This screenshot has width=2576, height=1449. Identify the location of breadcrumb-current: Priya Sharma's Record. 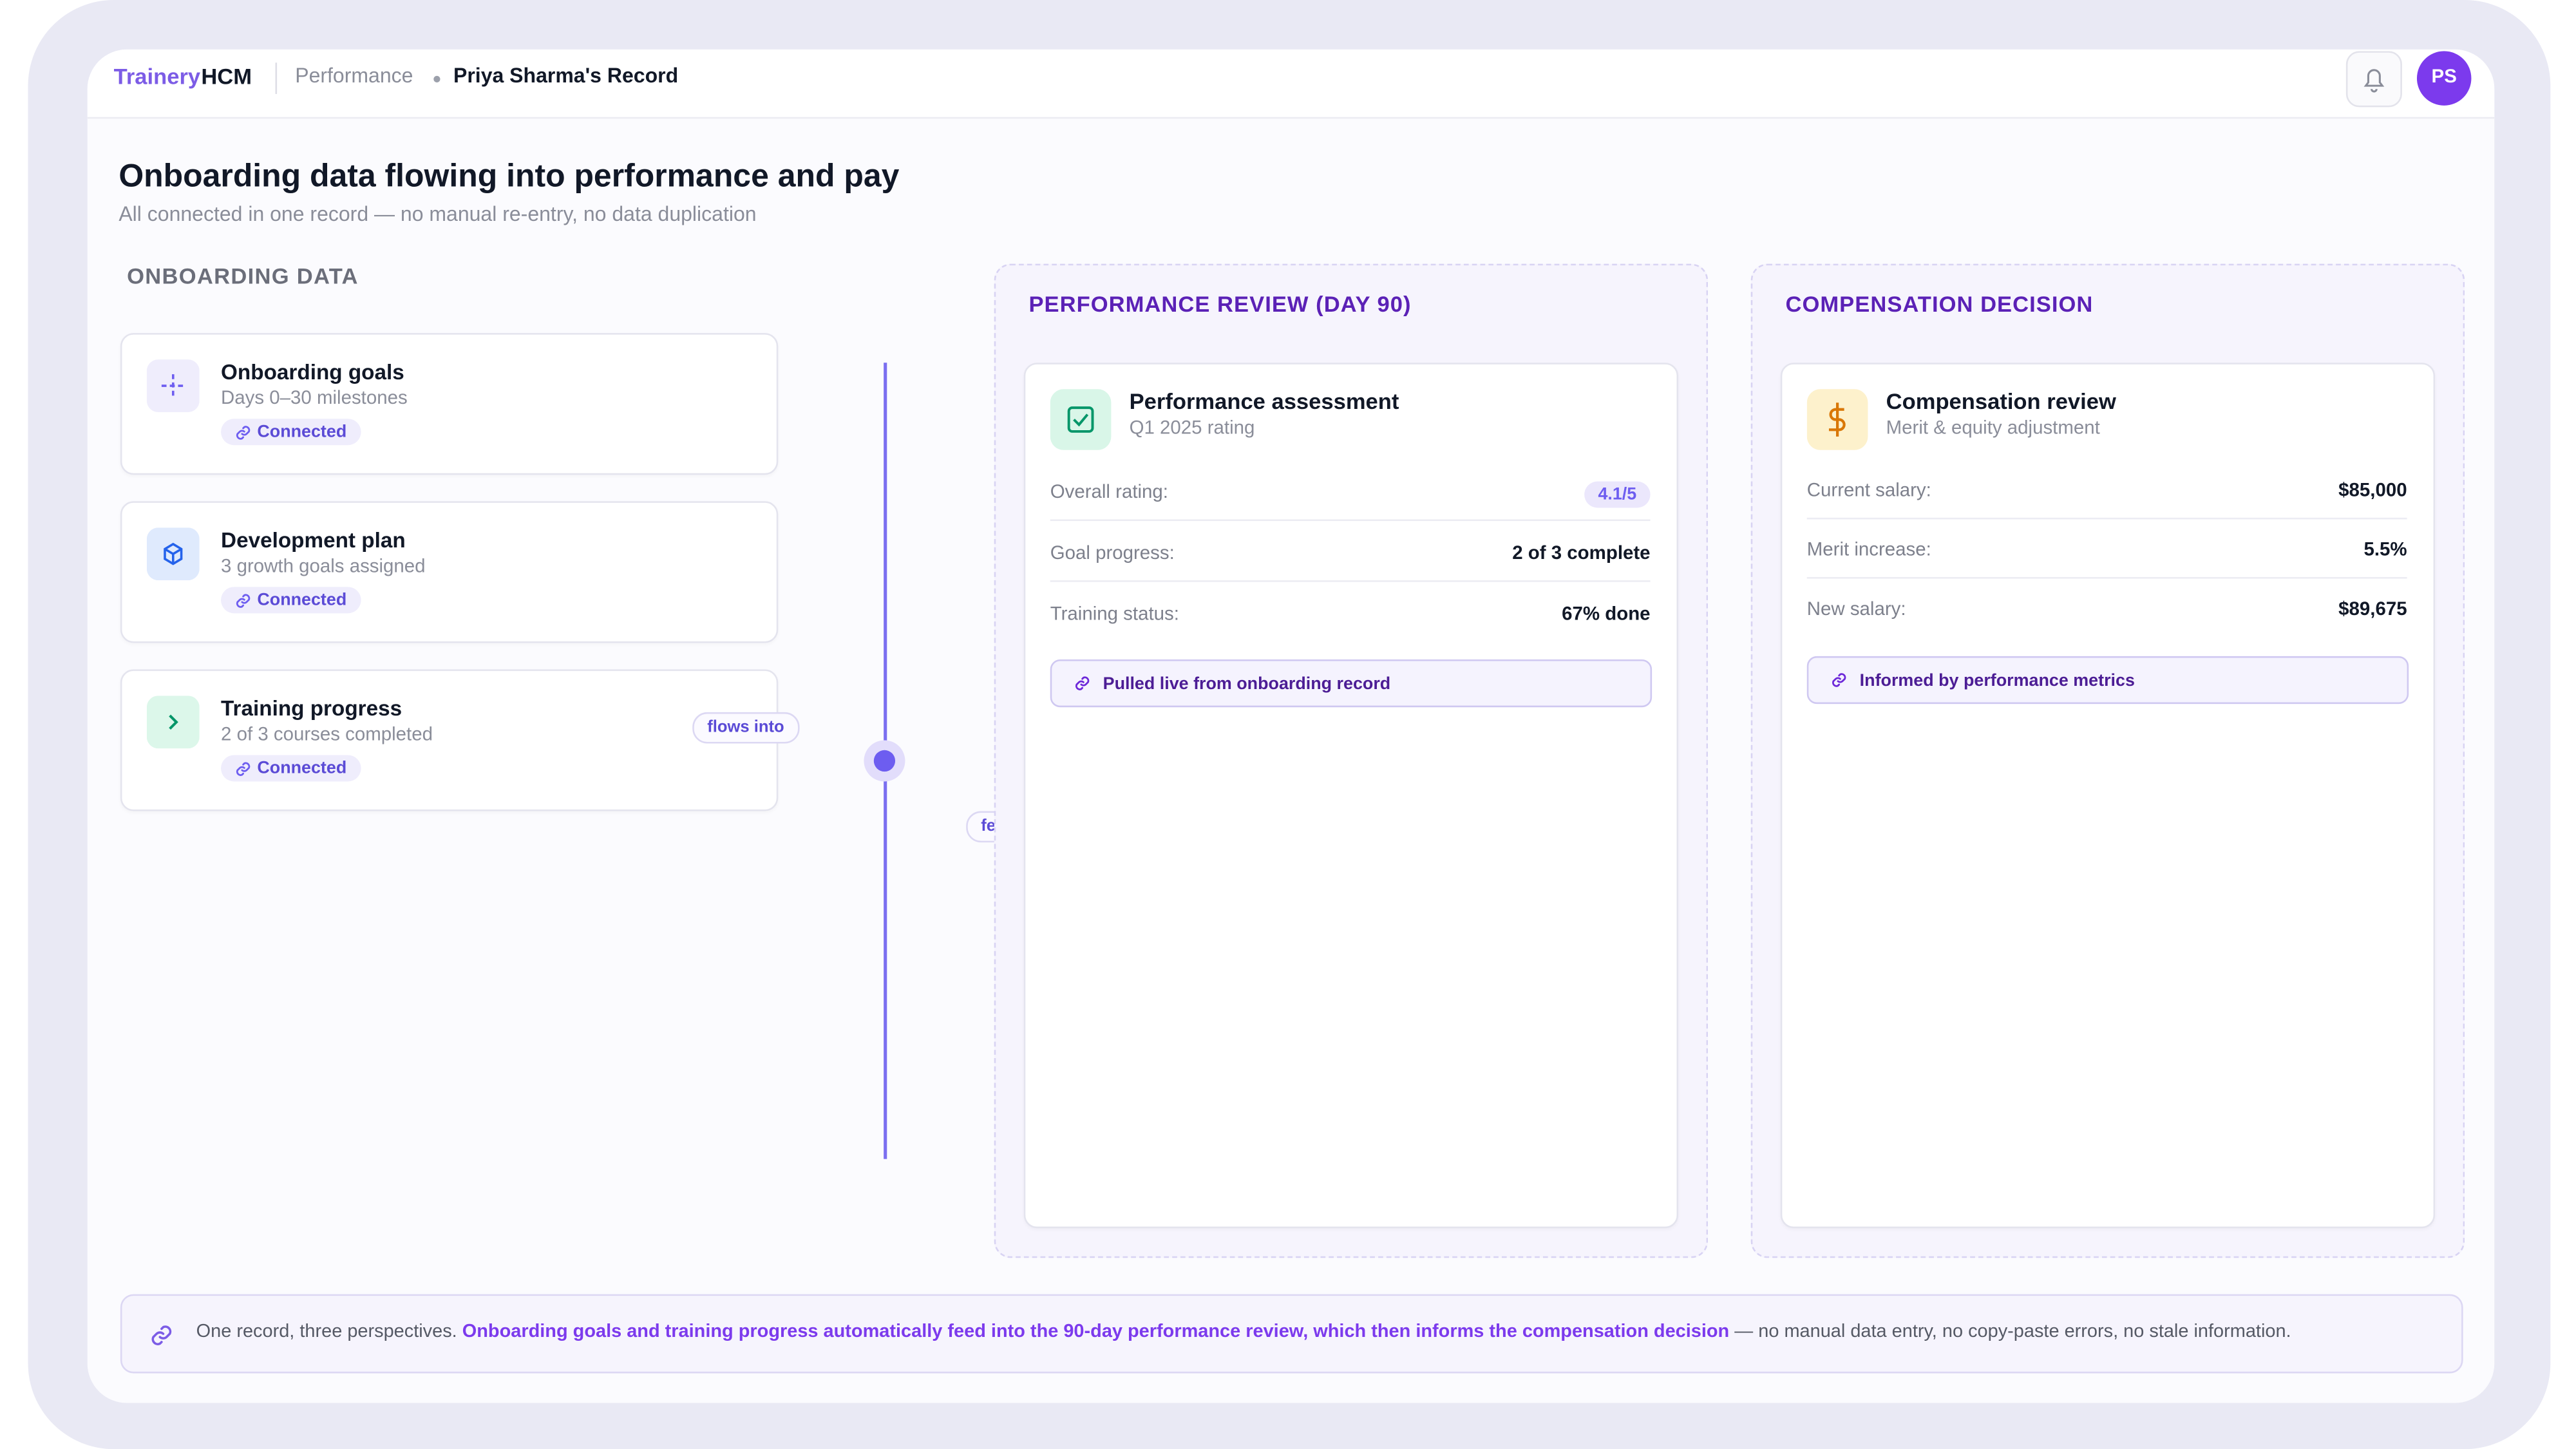
(566, 76).